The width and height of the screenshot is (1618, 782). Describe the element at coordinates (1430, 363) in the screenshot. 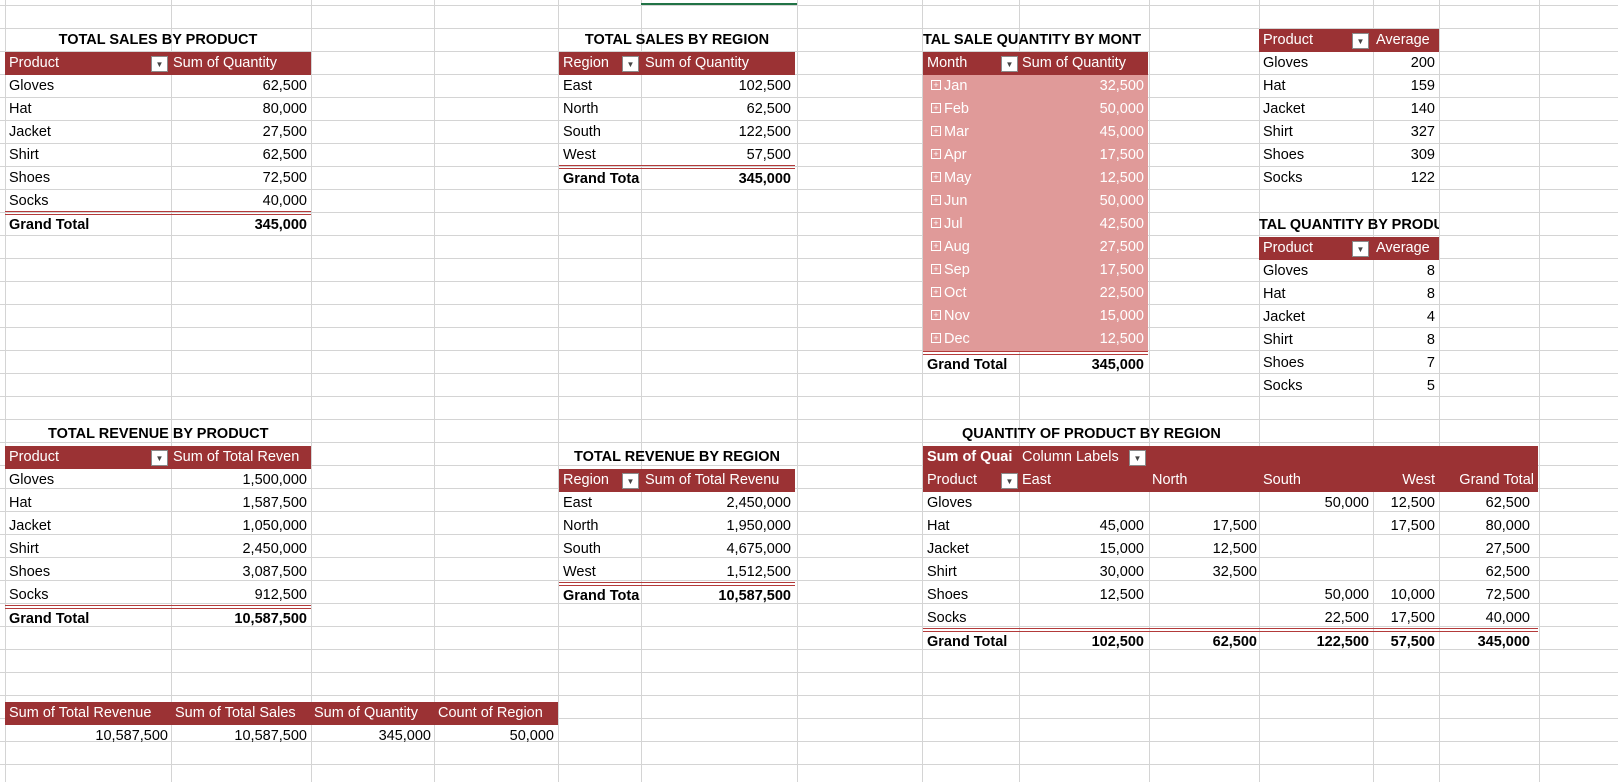

I see `row-value: 7` at that location.